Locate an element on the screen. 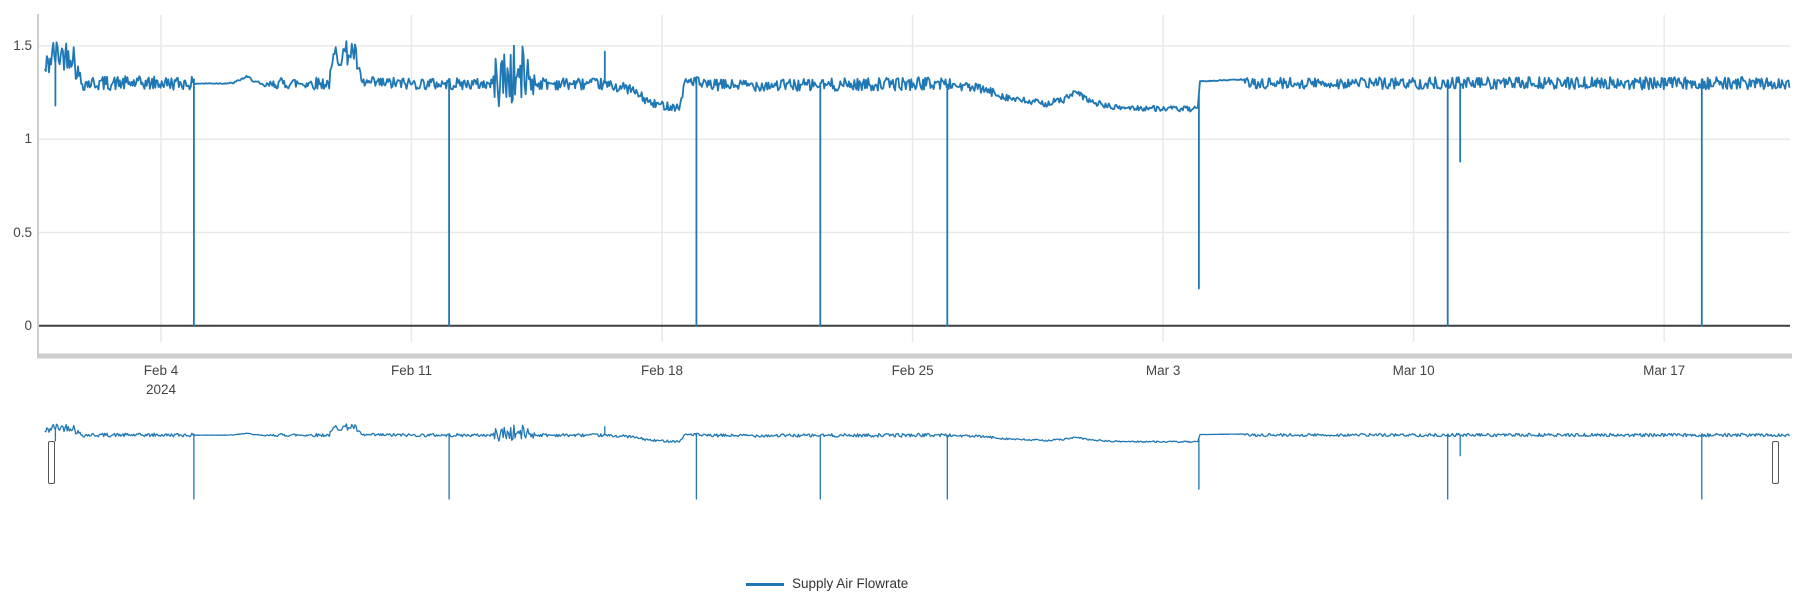 This screenshot has height=615, width=1797. x-tick-label: Mar 3 is located at coordinates (1163, 370).